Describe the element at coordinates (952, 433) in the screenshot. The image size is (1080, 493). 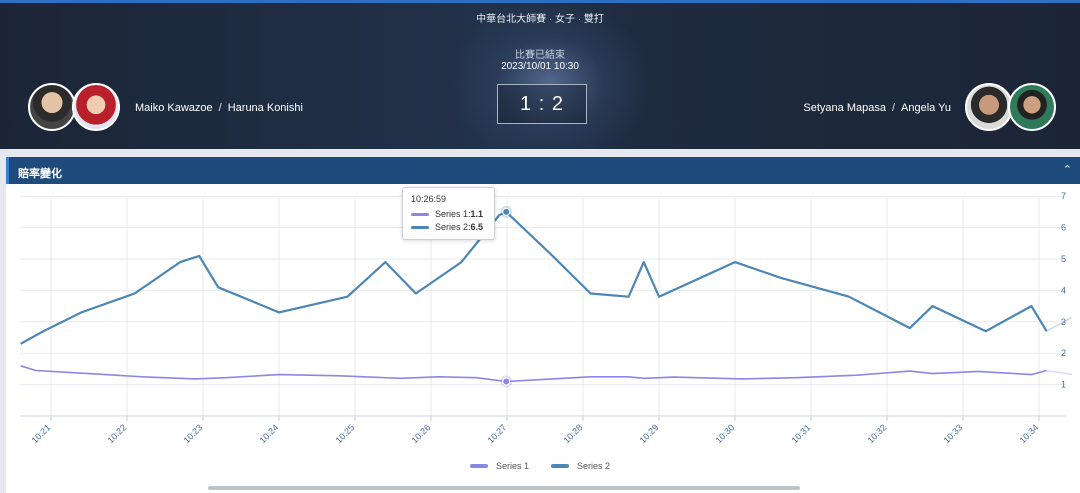
I see `x-tick-label-12: 10:33` at that location.